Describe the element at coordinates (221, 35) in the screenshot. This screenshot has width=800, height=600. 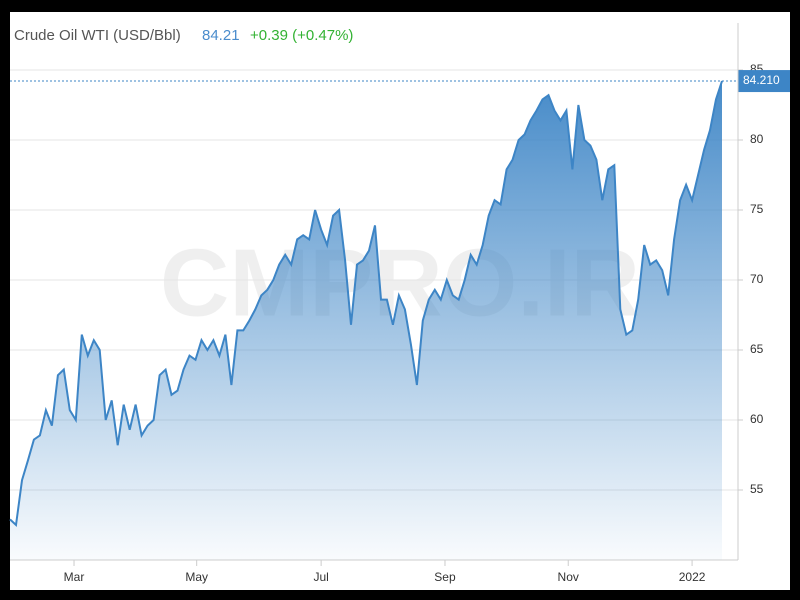
I see `price: 84.21` at that location.